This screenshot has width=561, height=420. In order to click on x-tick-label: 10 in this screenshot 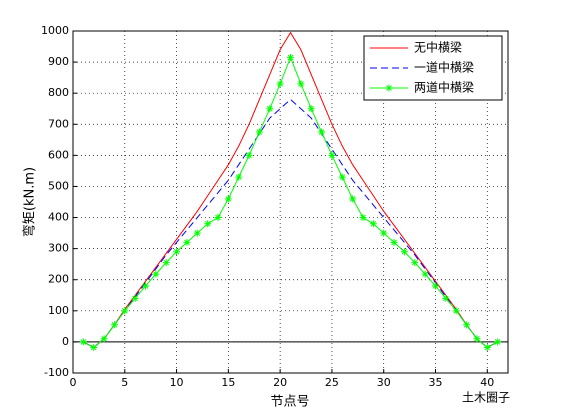, I will do `click(177, 382)`.